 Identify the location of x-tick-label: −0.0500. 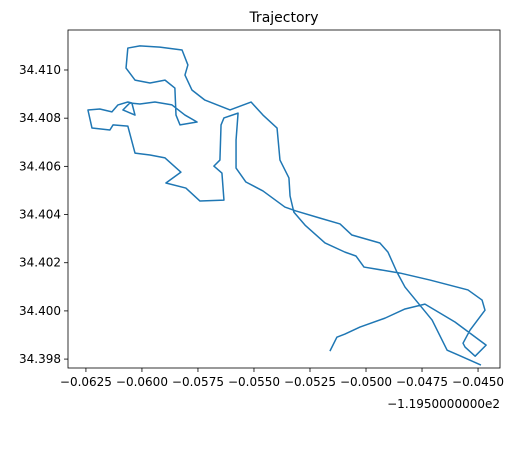
(366, 382).